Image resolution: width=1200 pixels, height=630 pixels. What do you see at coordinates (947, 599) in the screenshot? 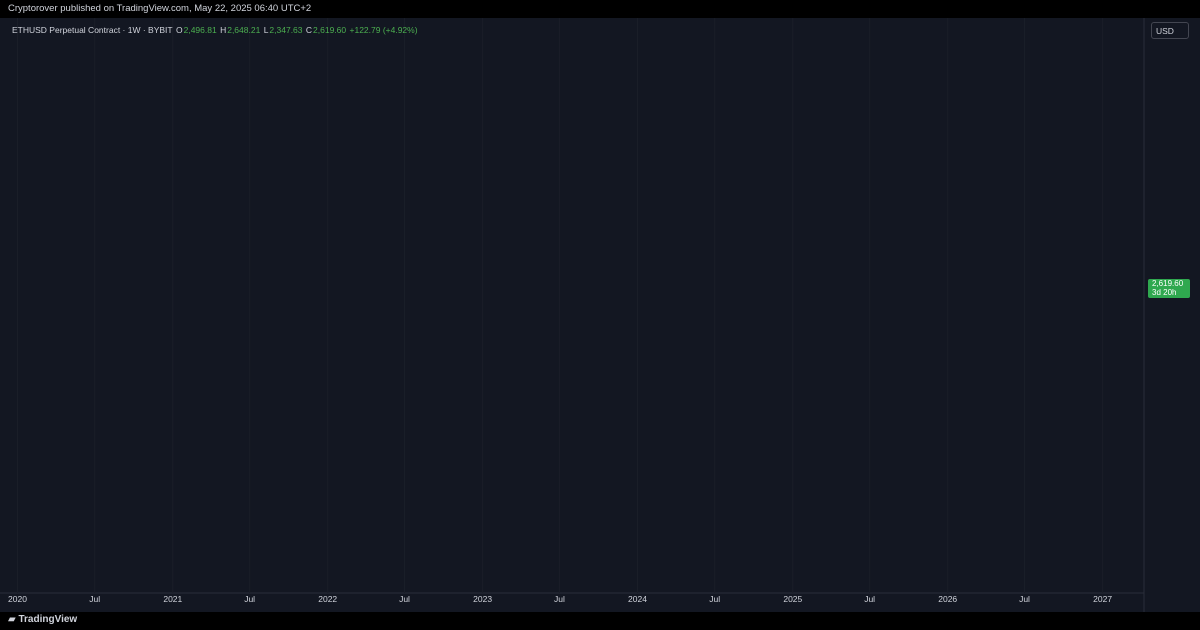
I see `time-axis-tick-label: 2026` at bounding box center [947, 599].